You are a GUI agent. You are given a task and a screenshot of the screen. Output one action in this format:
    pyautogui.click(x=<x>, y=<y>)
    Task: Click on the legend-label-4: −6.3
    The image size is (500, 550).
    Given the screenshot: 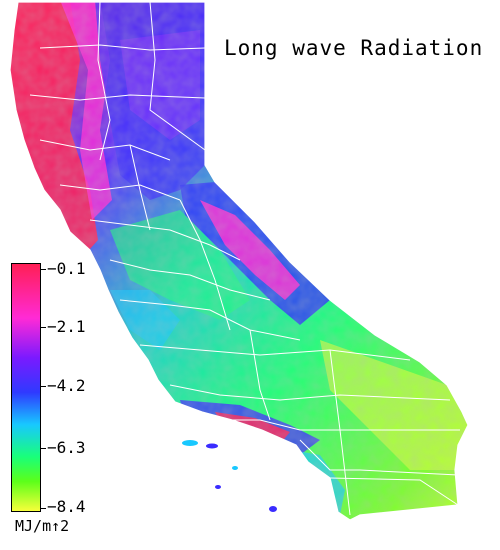 What is the action you would take?
    pyautogui.click(x=66, y=447)
    